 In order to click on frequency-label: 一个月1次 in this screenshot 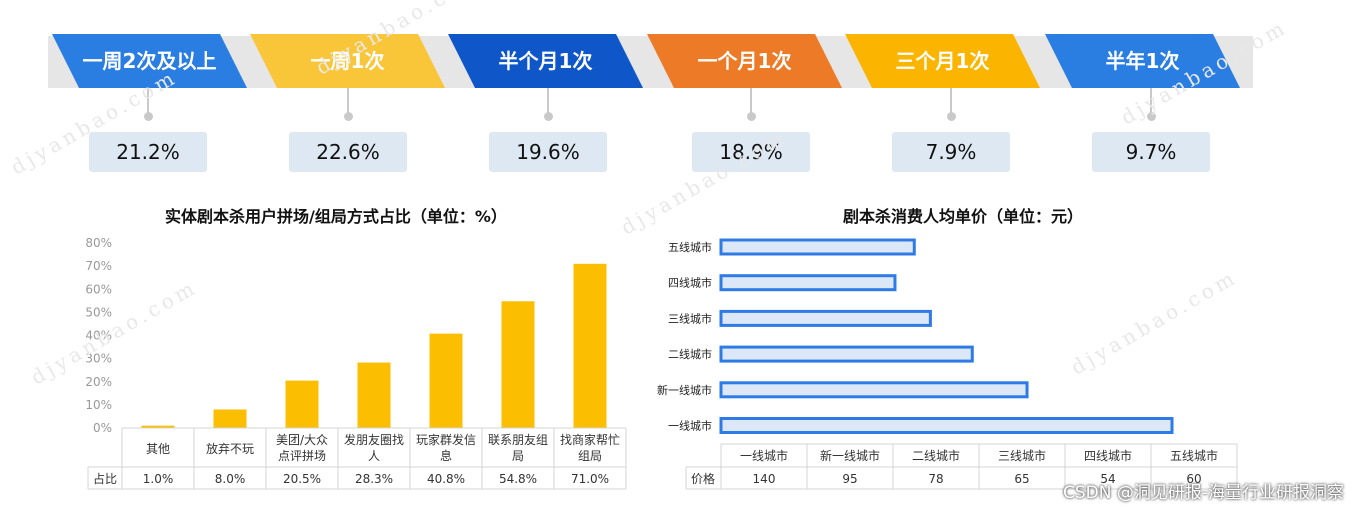, I will do `click(744, 61)`.